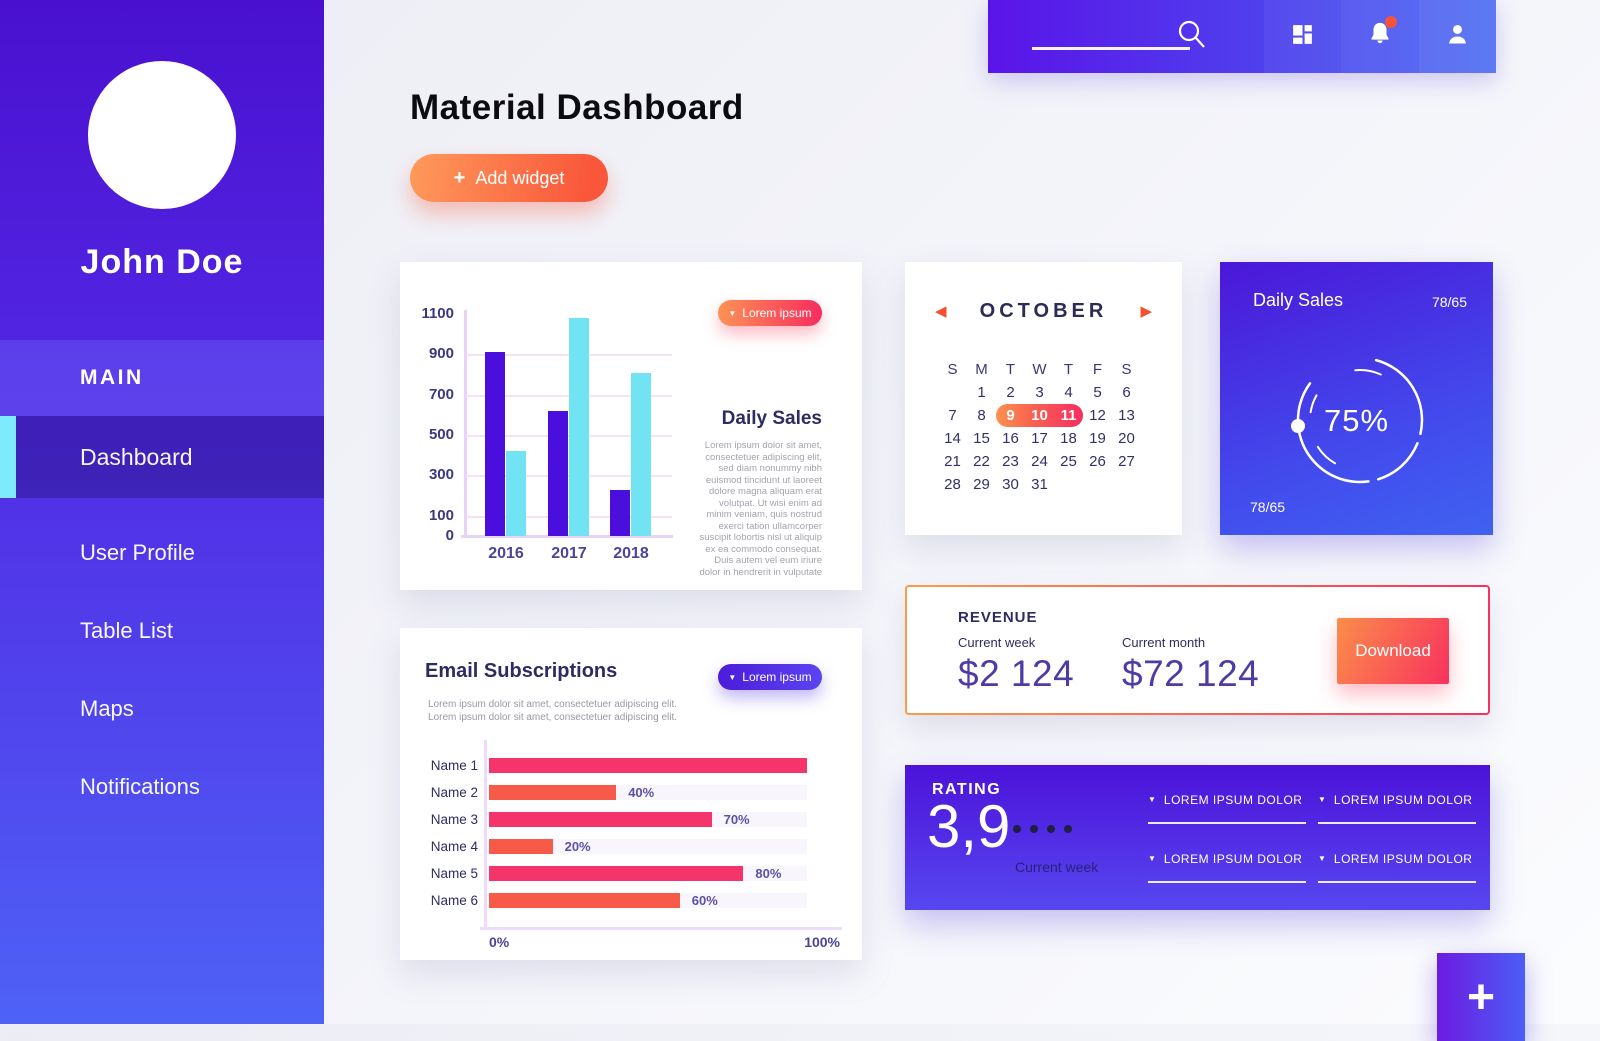 Image resolution: width=1600 pixels, height=1041 pixels. I want to click on search-input, so click(1126, 36).